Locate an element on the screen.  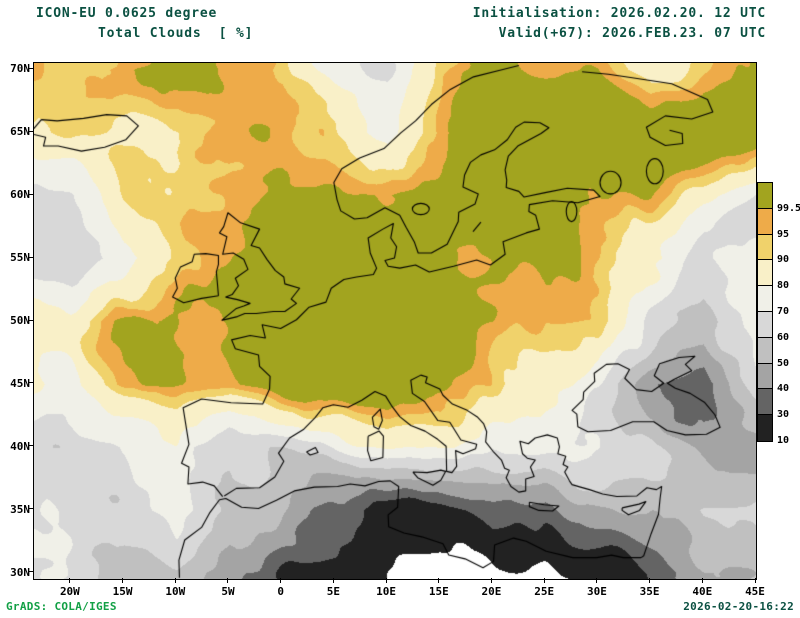
grads-credit: GrADS: COLA/IGES is located at coordinates (61, 606).